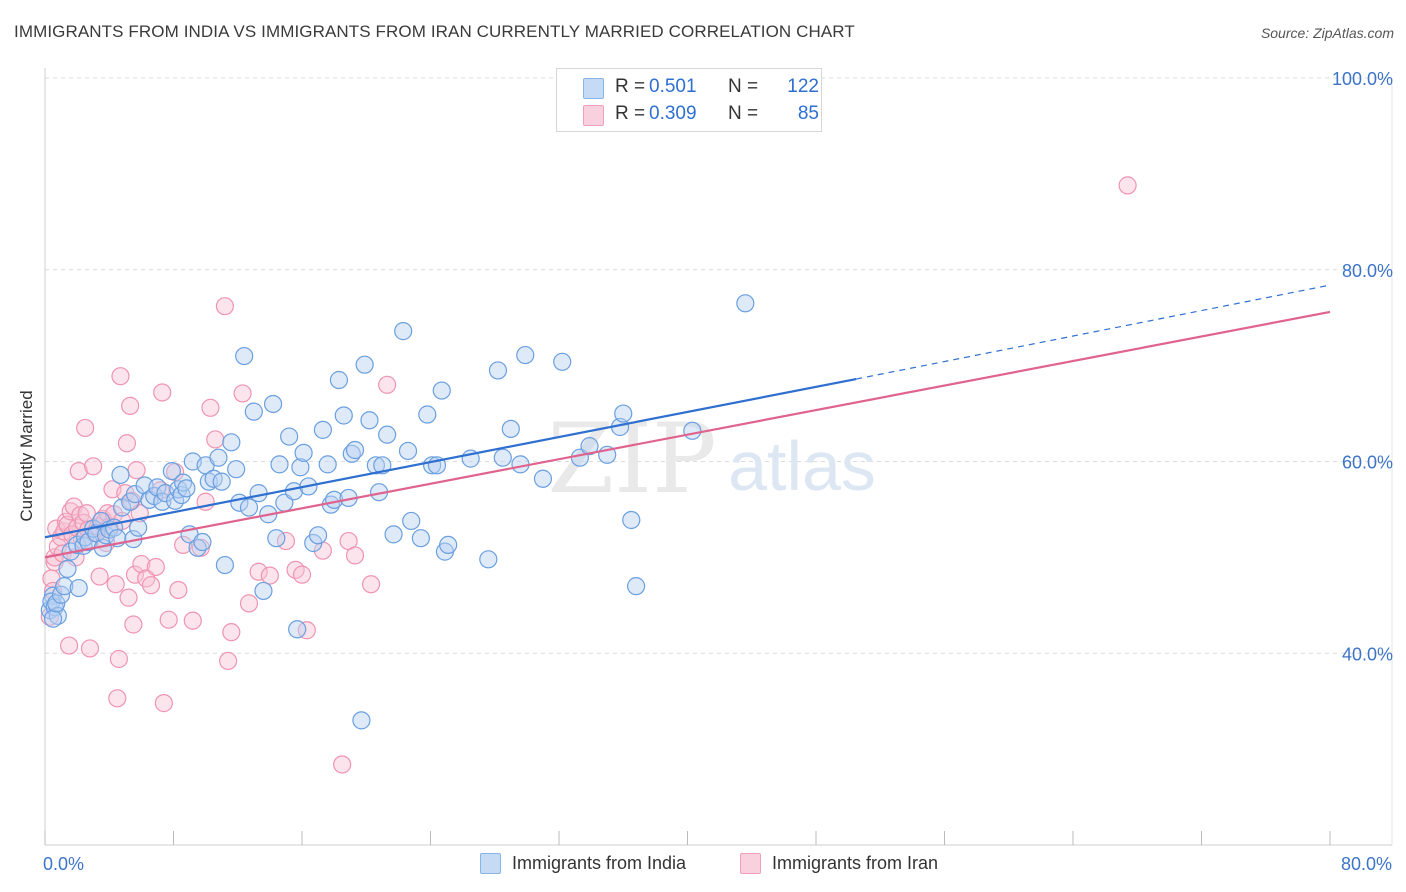 This screenshot has height=892, width=1406. What do you see at coordinates (630, 86) in the screenshot?
I see `india-r-label: R =` at bounding box center [630, 86].